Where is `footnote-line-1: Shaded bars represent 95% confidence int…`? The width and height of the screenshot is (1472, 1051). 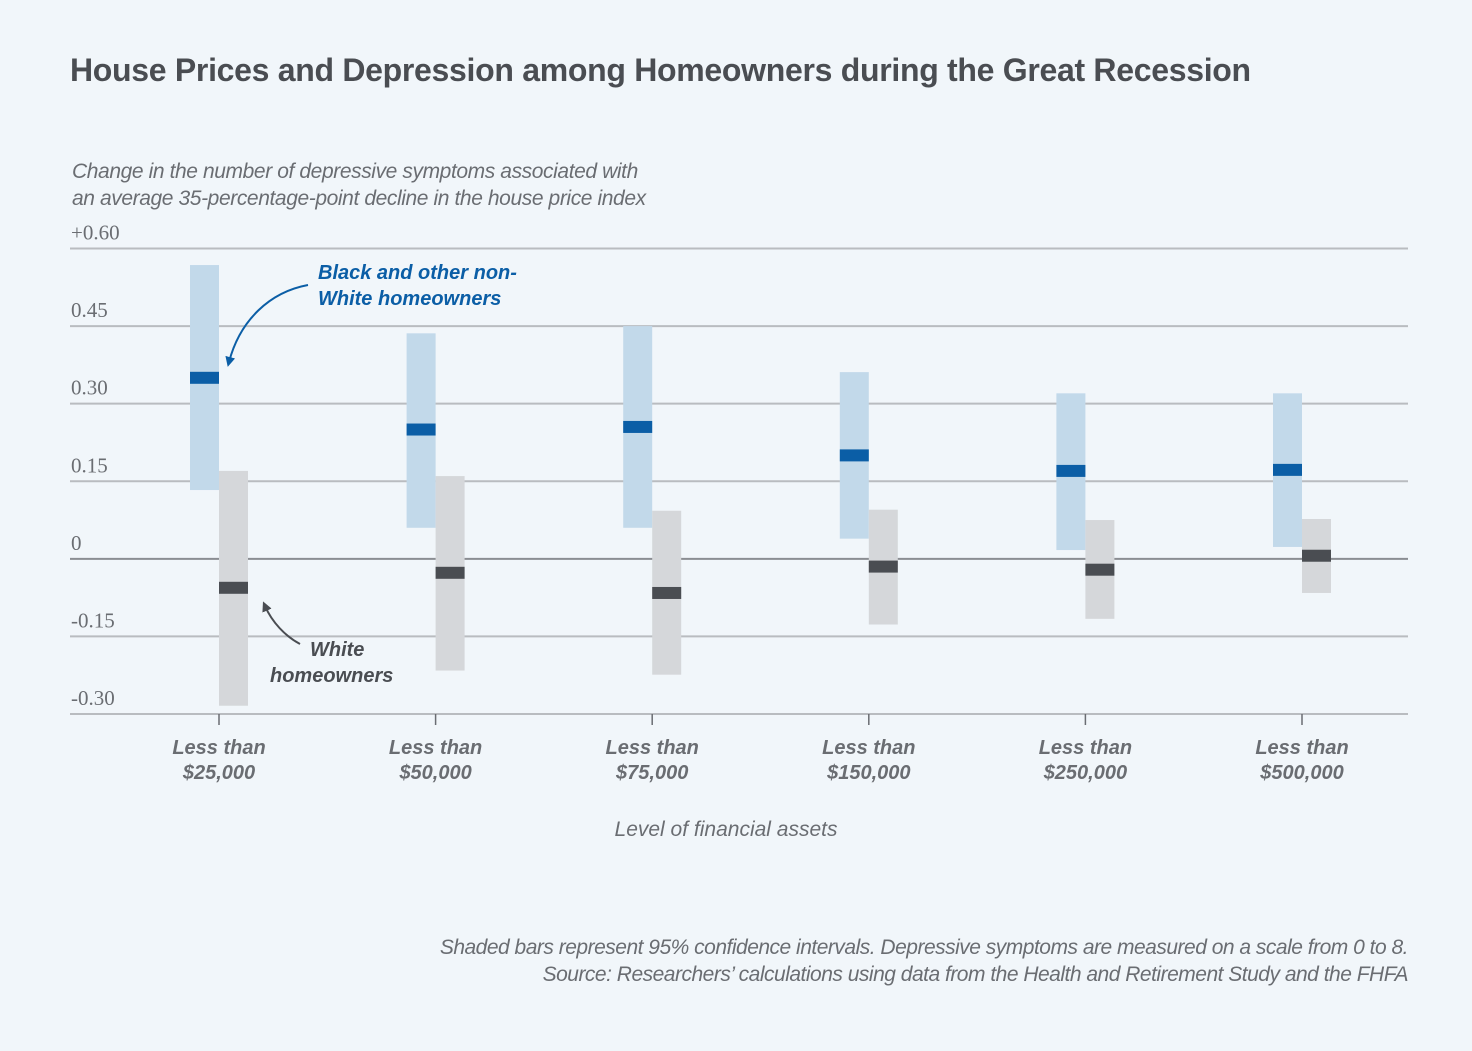
footnote-line-1: Shaded bars represent 95% confidence int… is located at coordinates (924, 947).